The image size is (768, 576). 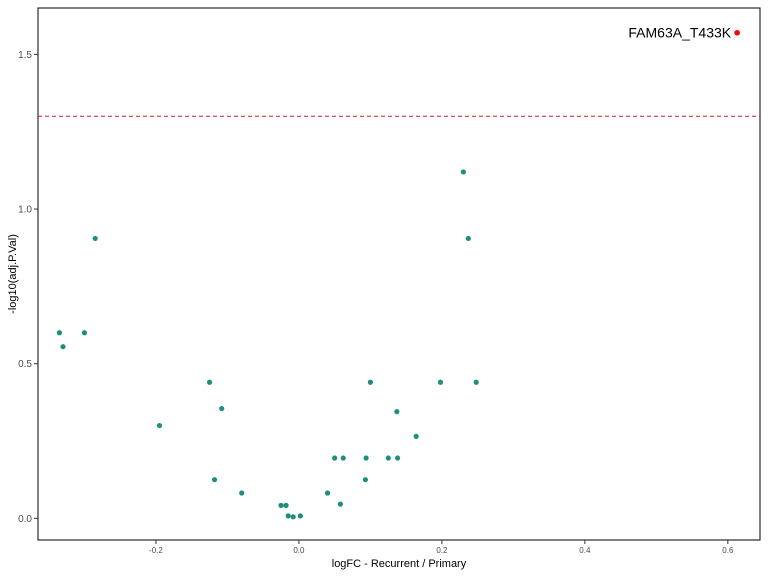 What do you see at coordinates (28, 287) in the screenshot?
I see `y-axis-ticks: 0.0 0.5 1.0 1.5` at bounding box center [28, 287].